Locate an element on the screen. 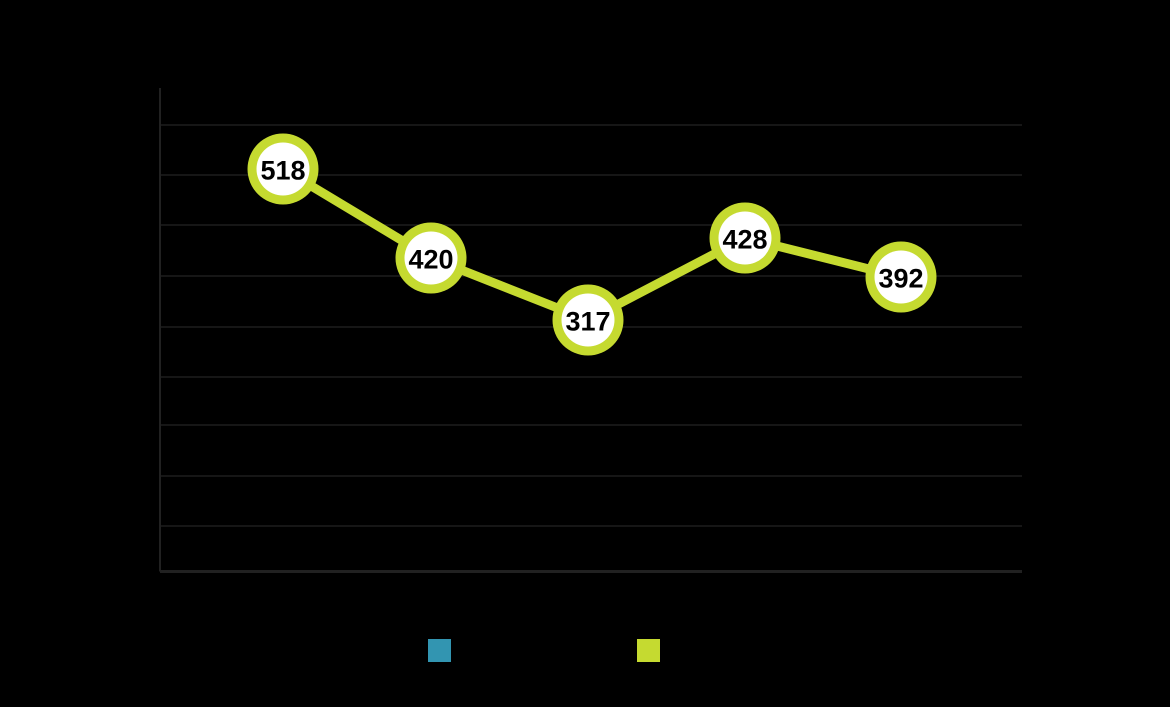 The width and height of the screenshot is (1170, 707). legend-swatch-line is located at coordinates (648, 650).